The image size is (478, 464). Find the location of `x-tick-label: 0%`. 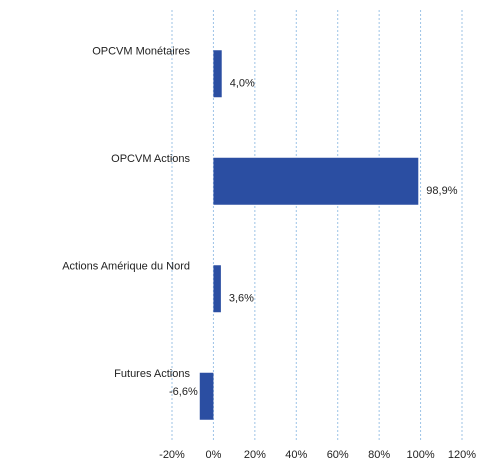

x-tick-label: 0% is located at coordinates (213, 455).